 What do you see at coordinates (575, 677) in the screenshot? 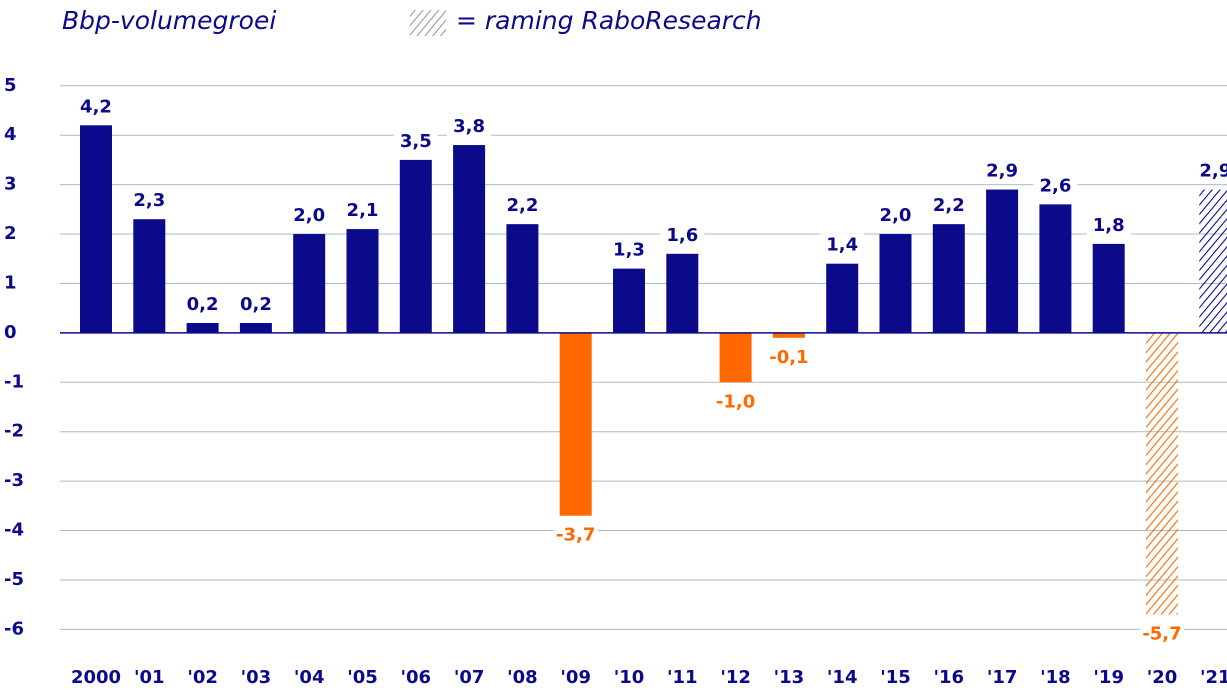
I see `x-tick-label: '09` at bounding box center [575, 677].